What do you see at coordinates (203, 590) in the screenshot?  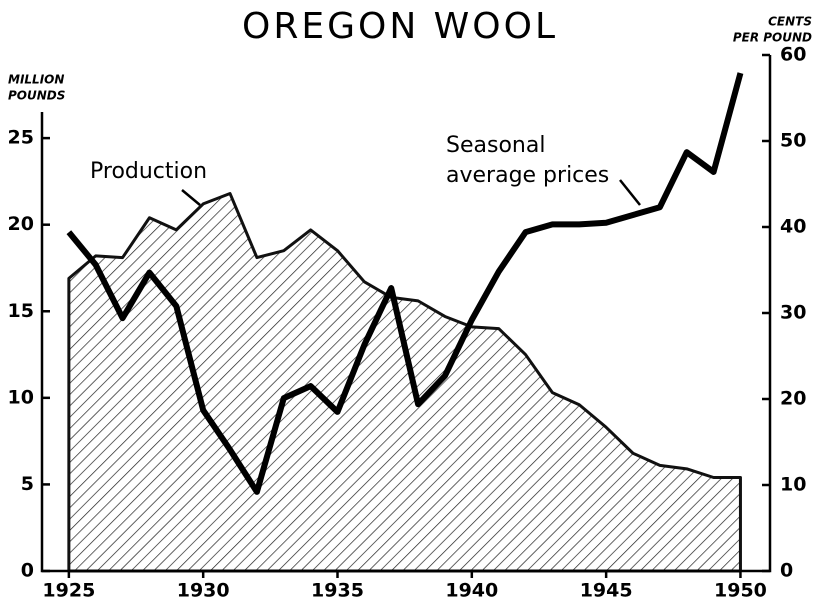 I see `x-tick-label: 1930` at bounding box center [203, 590].